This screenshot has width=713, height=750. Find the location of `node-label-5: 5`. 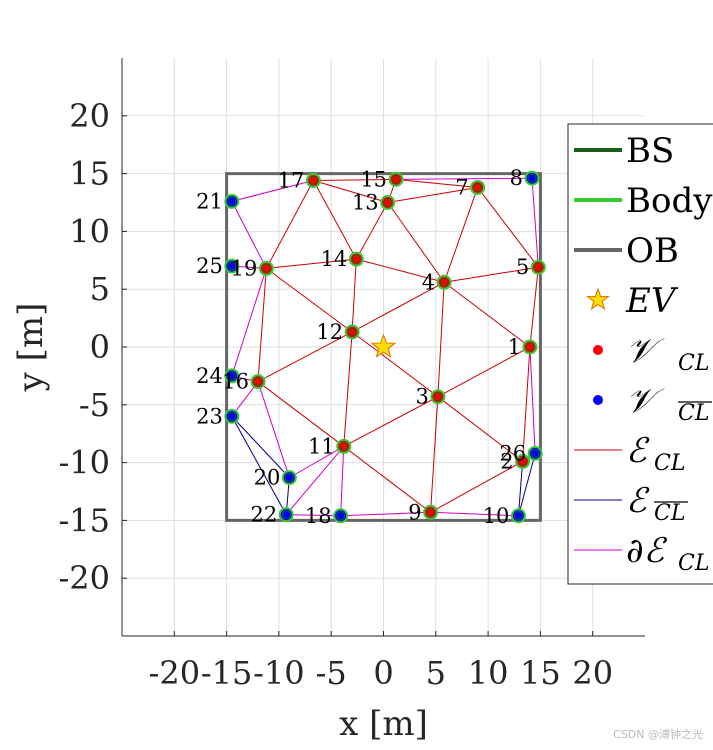

node-label-5: 5 is located at coordinates (522, 267).